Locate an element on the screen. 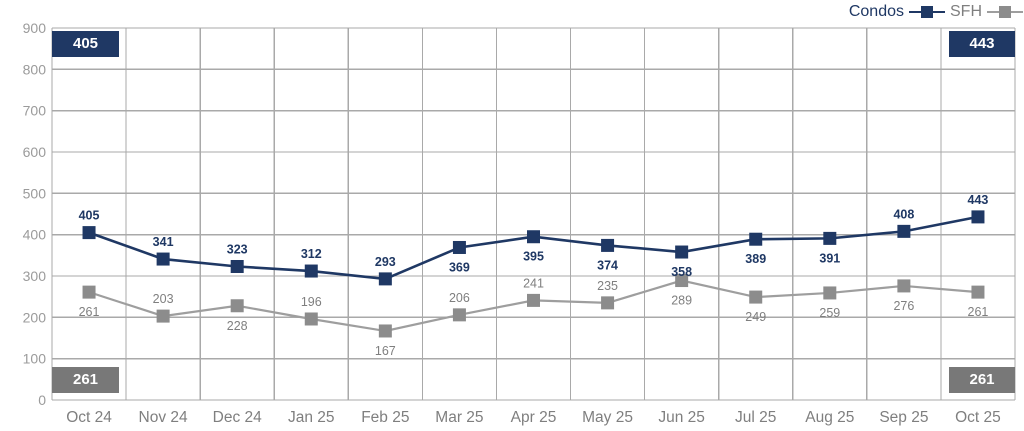 The height and width of the screenshot is (431, 1024). sfh-data-label: 235 is located at coordinates (607, 286).